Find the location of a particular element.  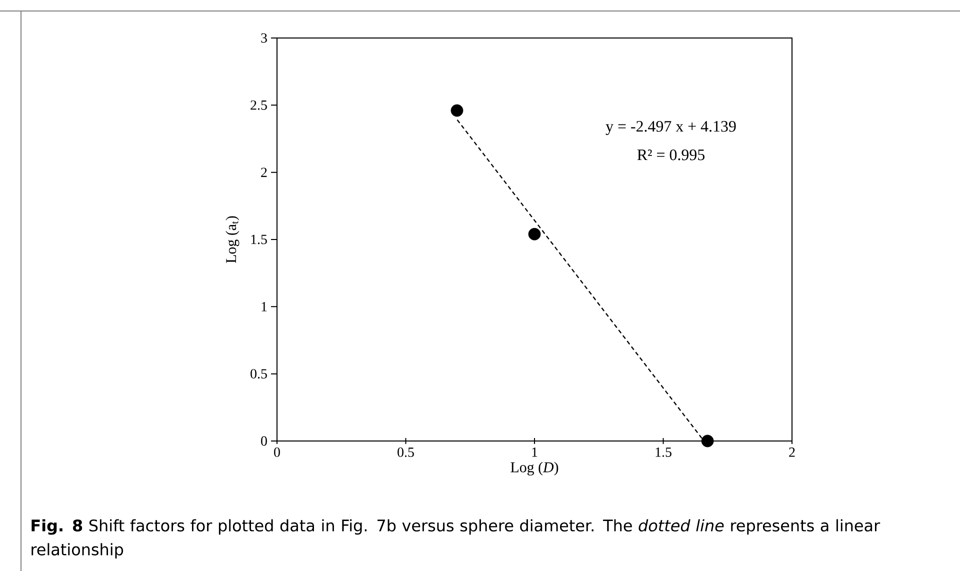

y-tick-label: 2 is located at coordinates (264, 172).